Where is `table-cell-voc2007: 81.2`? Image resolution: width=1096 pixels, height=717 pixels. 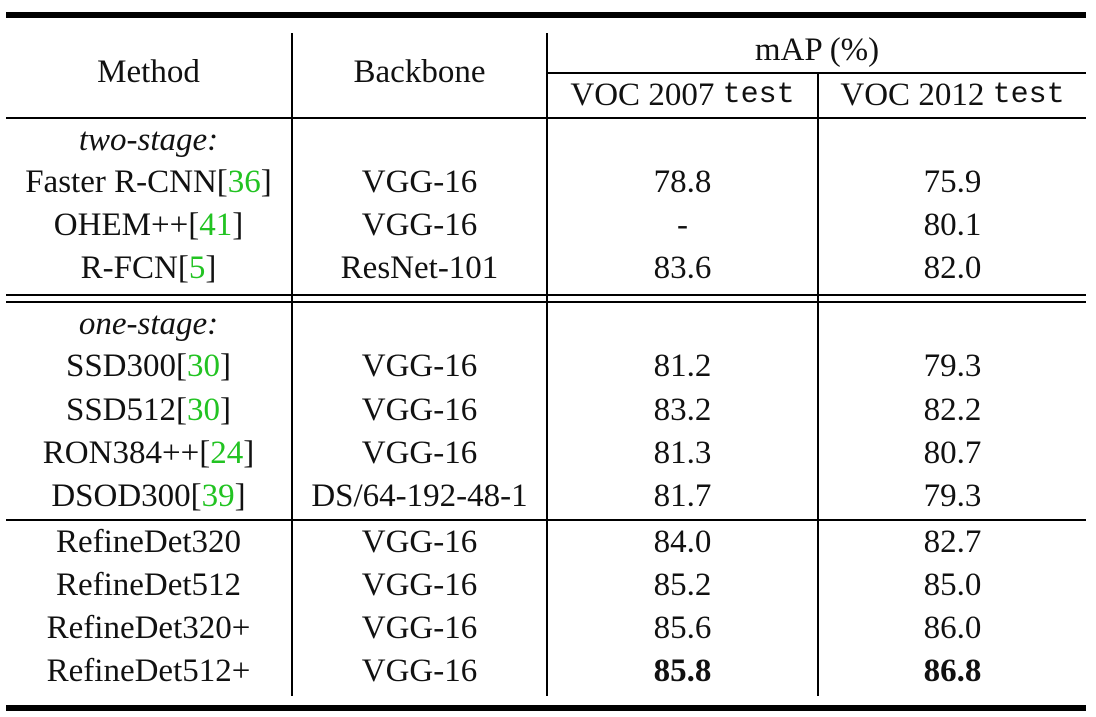 table-cell-voc2007: 81.2 is located at coordinates (682, 366).